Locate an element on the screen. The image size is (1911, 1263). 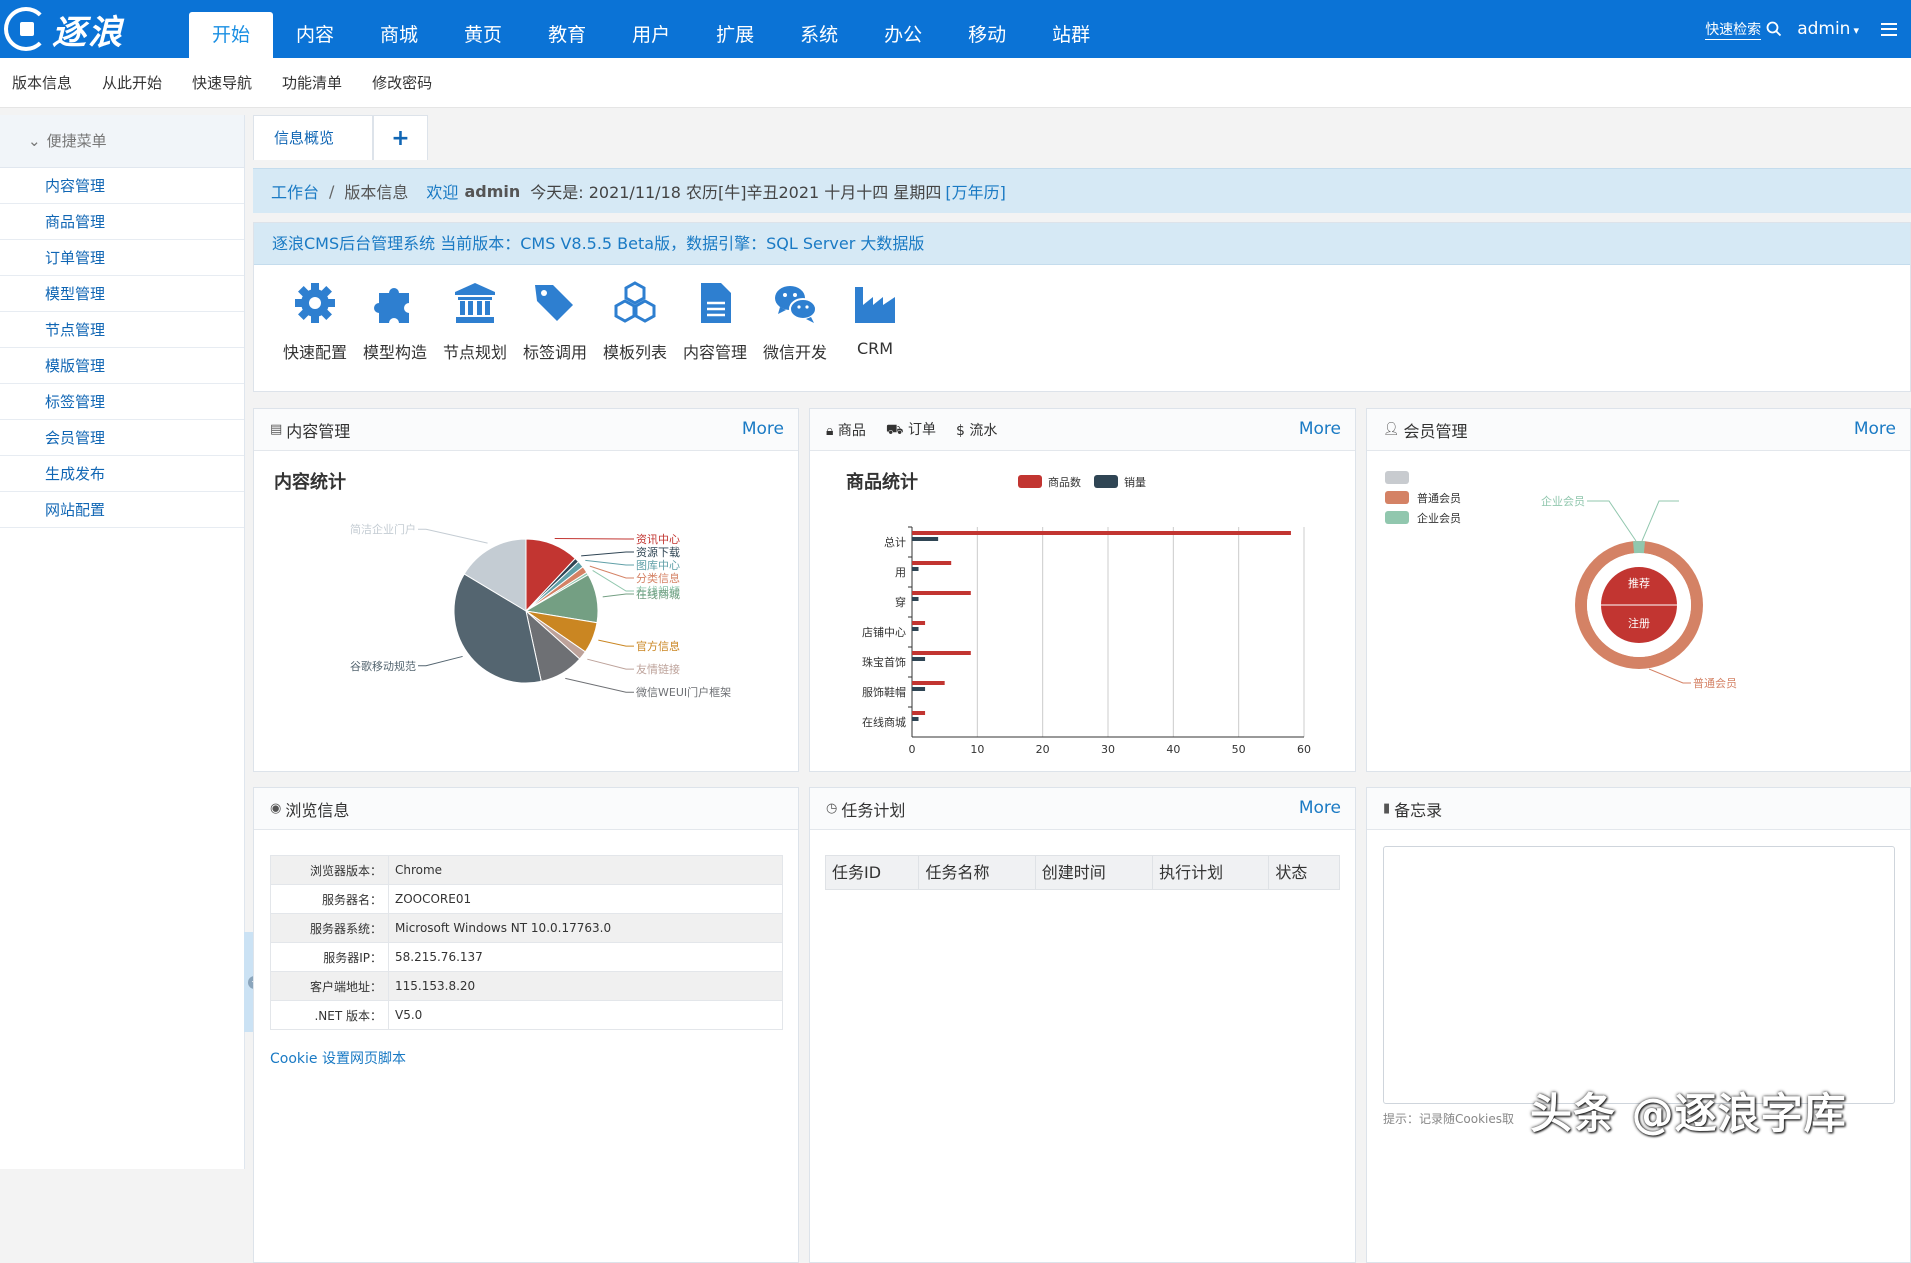
label-leader is located at coordinates (1612, 521).